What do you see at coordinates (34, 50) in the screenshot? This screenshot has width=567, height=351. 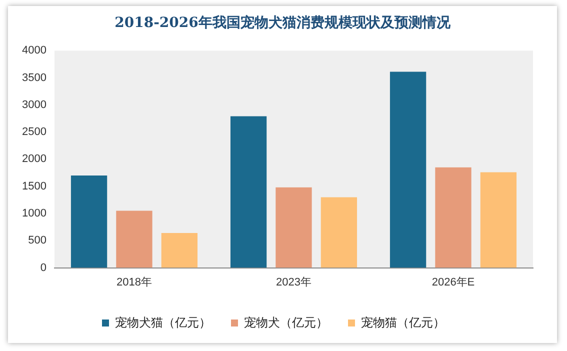 I see `y-tick-label: 4000` at bounding box center [34, 50].